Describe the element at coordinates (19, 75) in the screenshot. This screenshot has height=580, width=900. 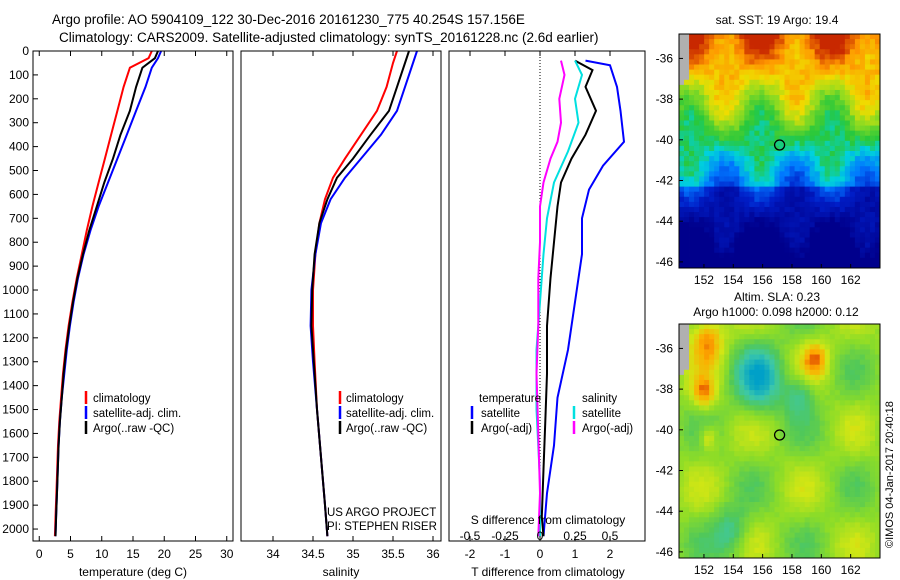
I see `temperature-ytick-label: 100` at that location.